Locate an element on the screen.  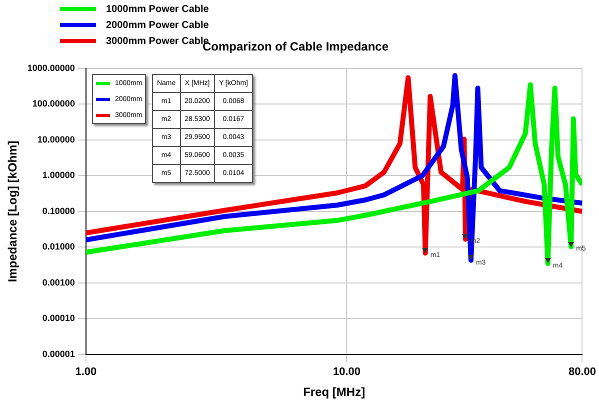
y-tick-label: 0.00001 is located at coordinates (58, 353).